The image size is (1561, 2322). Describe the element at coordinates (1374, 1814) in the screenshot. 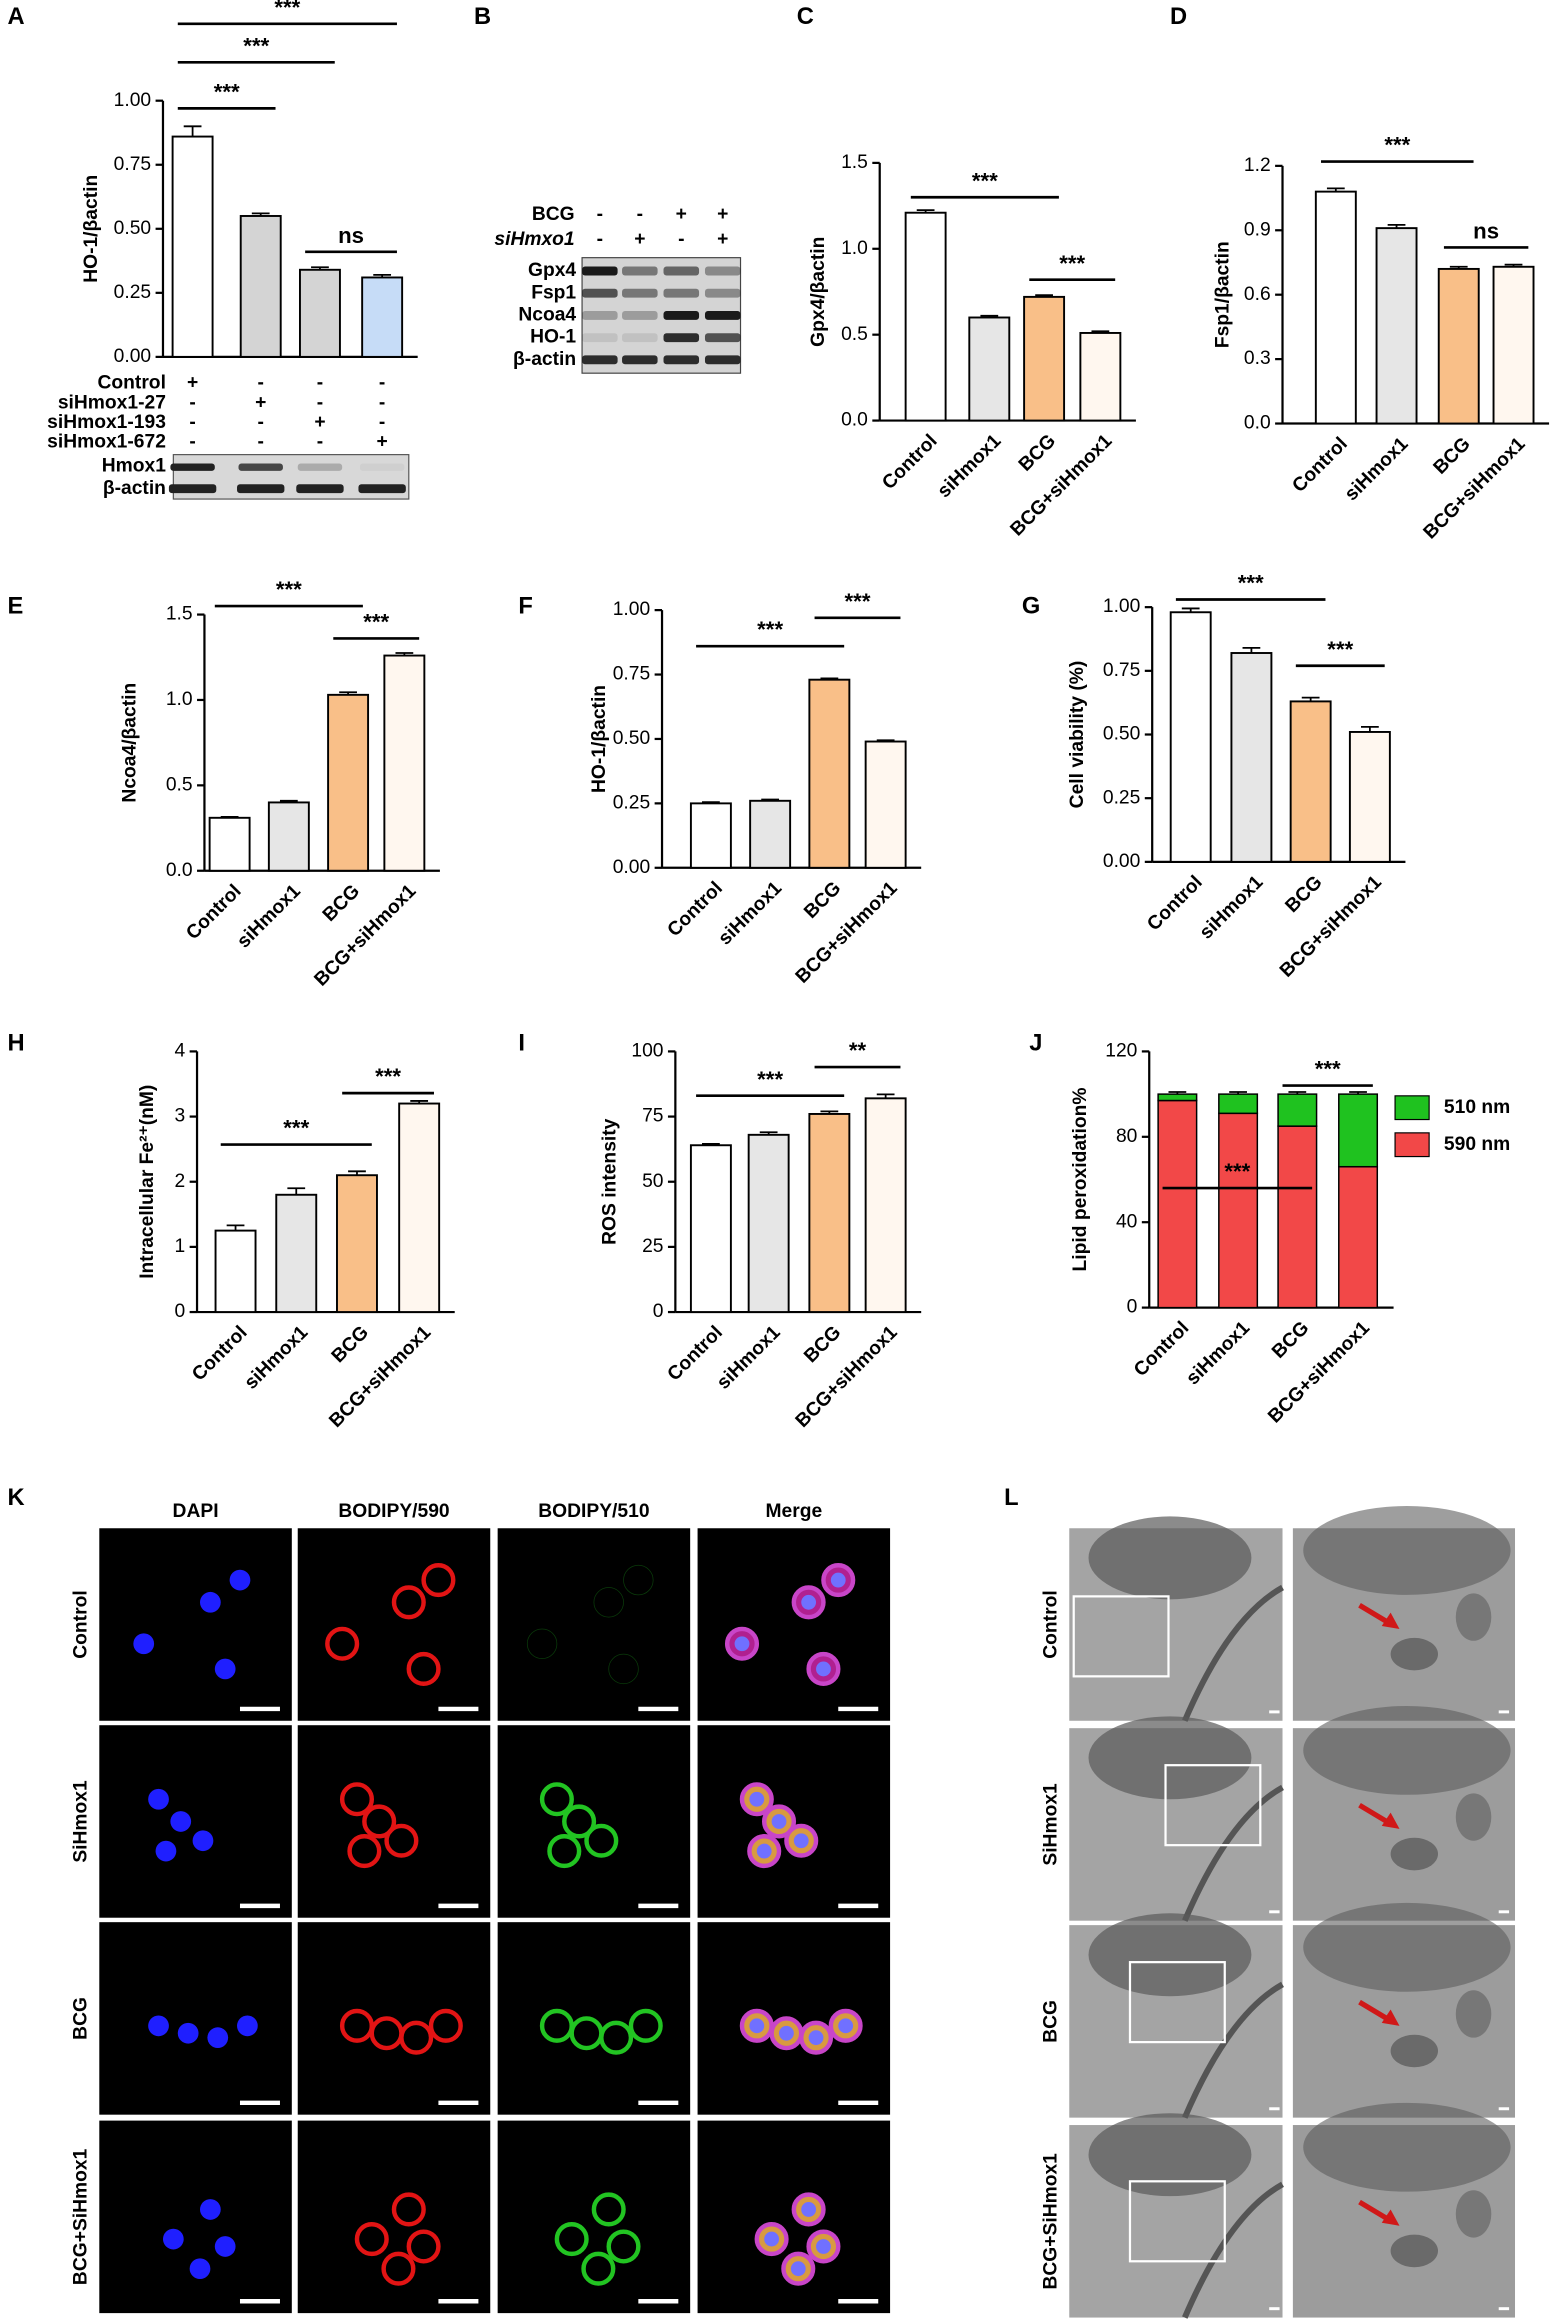

I see `arrow` at that location.